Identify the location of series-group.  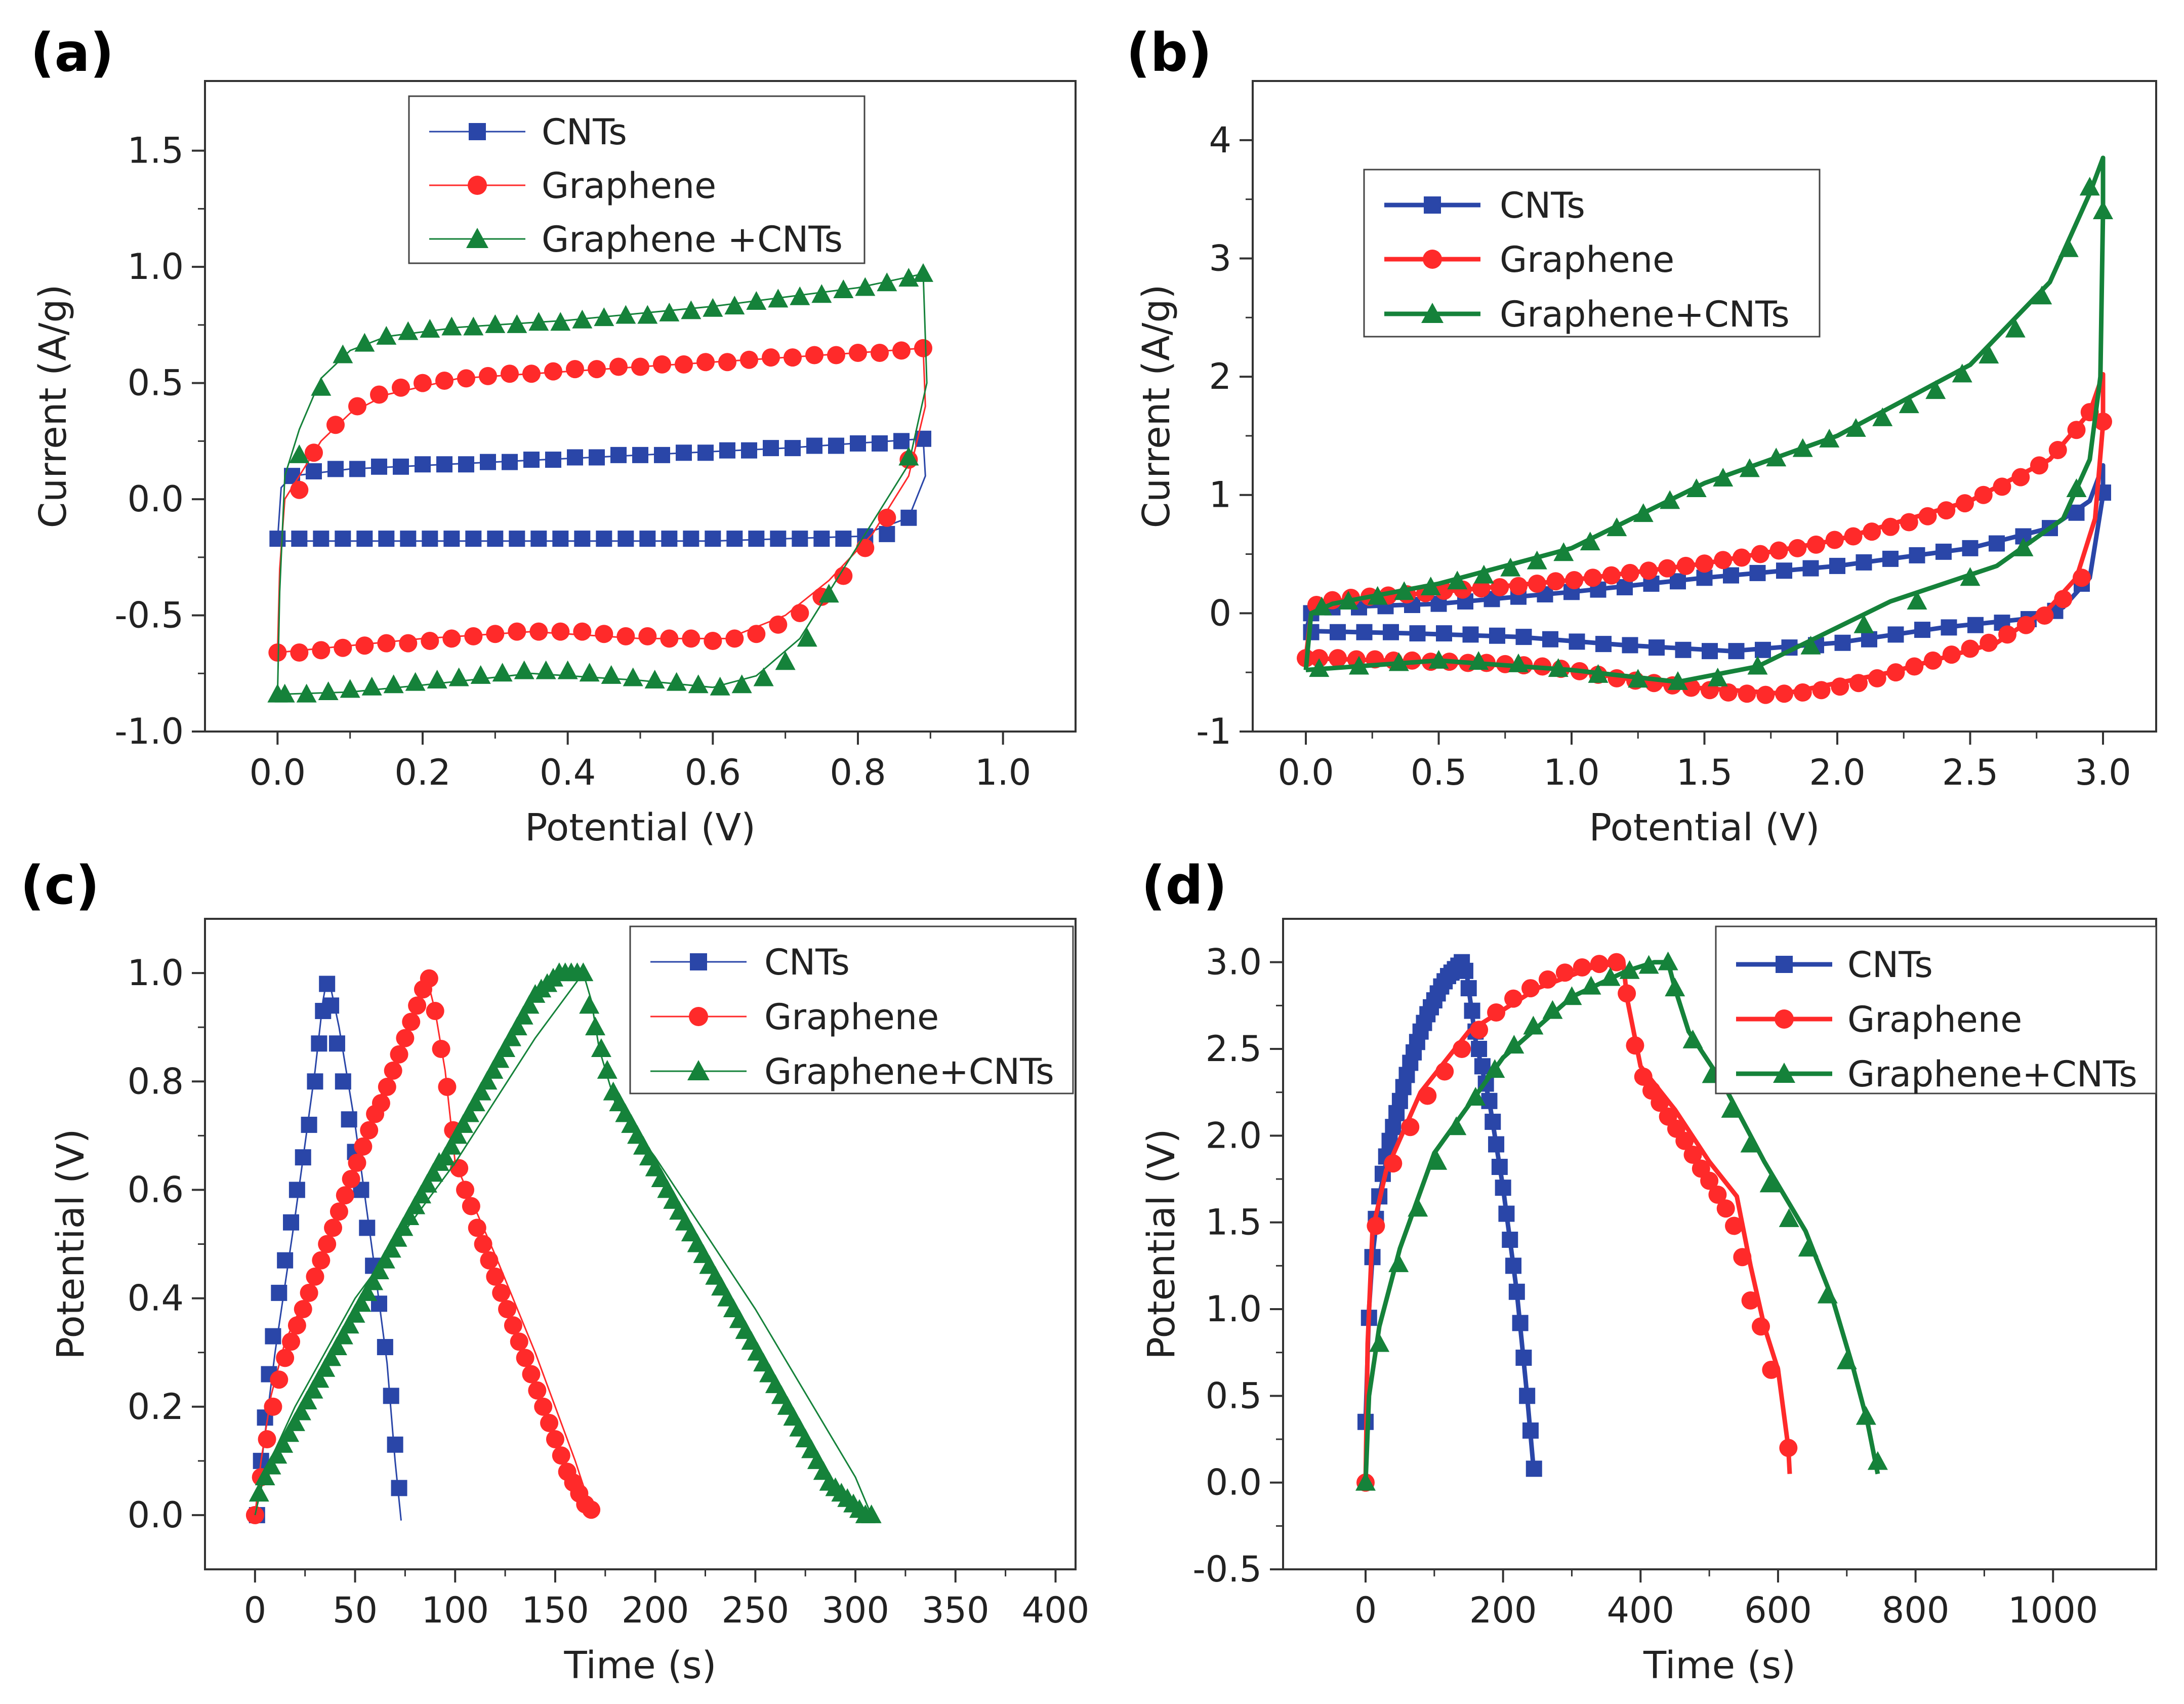
(1705, 429).